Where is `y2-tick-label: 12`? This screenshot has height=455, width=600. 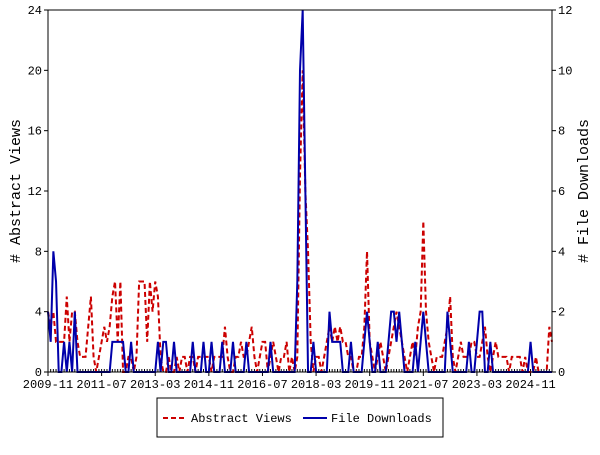
y2-tick-label: 12 is located at coordinates (565, 11).